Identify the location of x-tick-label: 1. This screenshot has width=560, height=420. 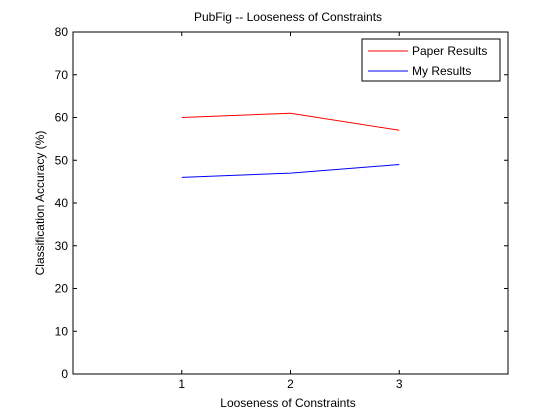
(181, 384).